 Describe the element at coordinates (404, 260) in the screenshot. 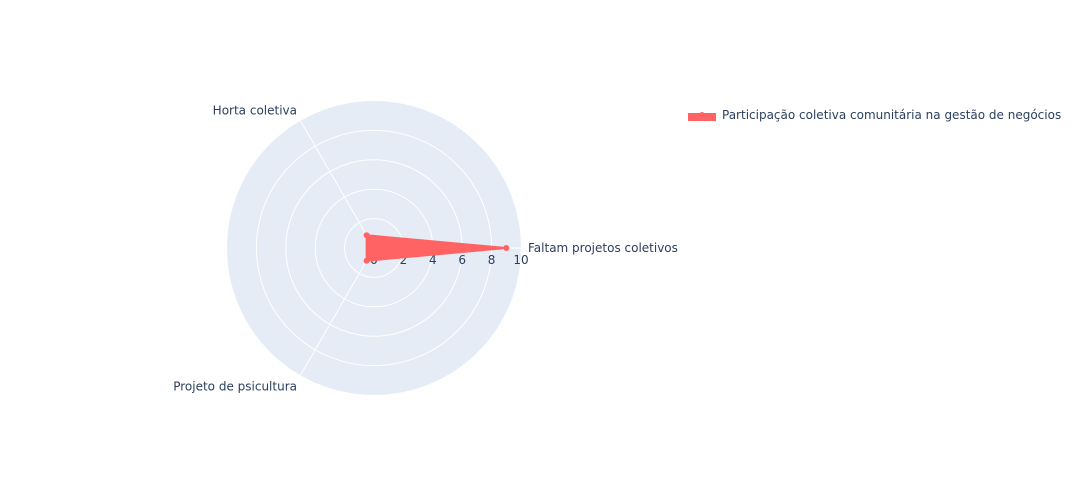

I see `radial-tick-label: 2` at that location.